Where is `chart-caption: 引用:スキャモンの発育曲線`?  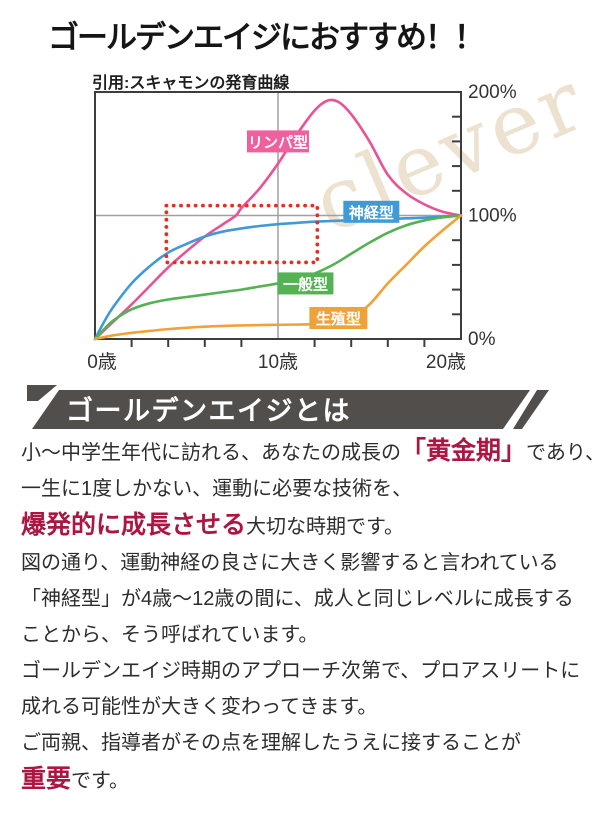 chart-caption: 引用:スキャモンの発育曲線 is located at coordinates (190, 82).